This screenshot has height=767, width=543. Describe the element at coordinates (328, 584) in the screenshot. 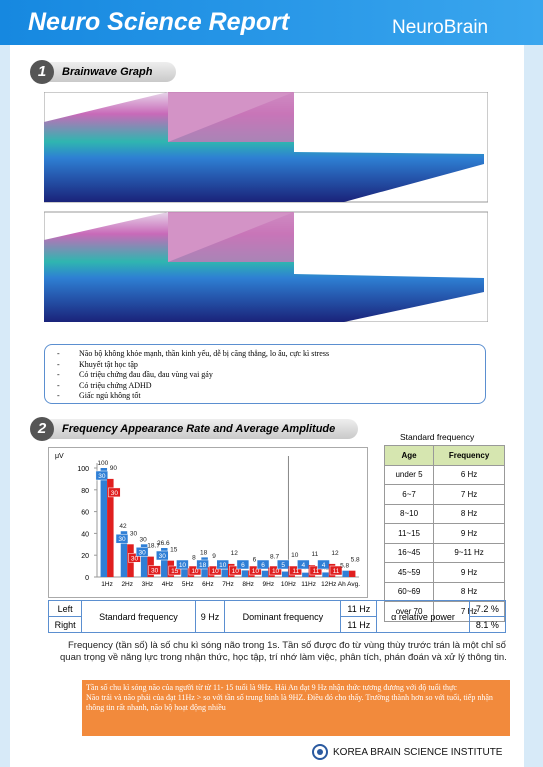

I see `x-tick-label: 12Hz` at that location.